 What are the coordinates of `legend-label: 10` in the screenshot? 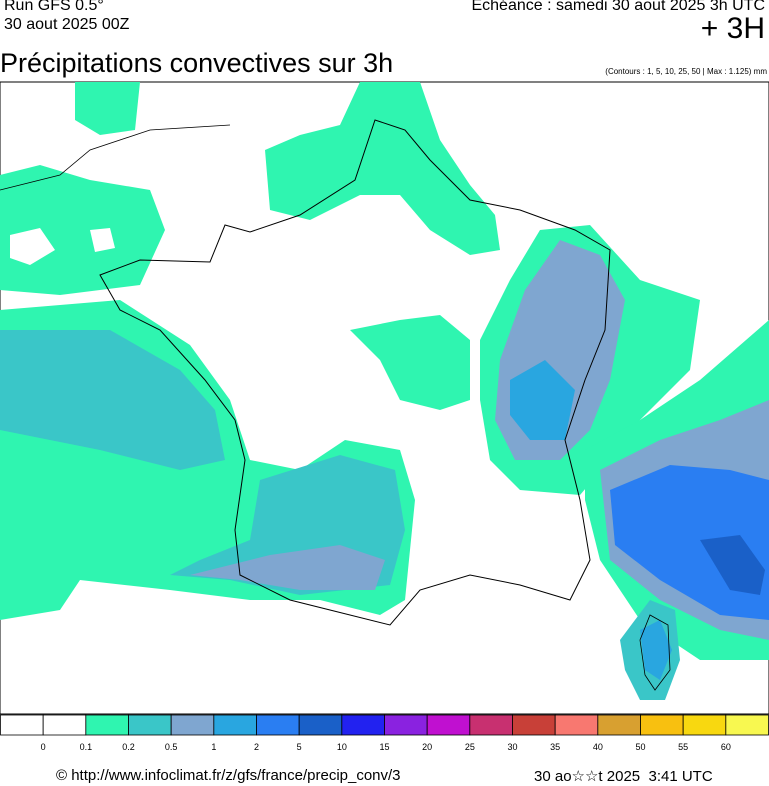 It's located at (342, 747).